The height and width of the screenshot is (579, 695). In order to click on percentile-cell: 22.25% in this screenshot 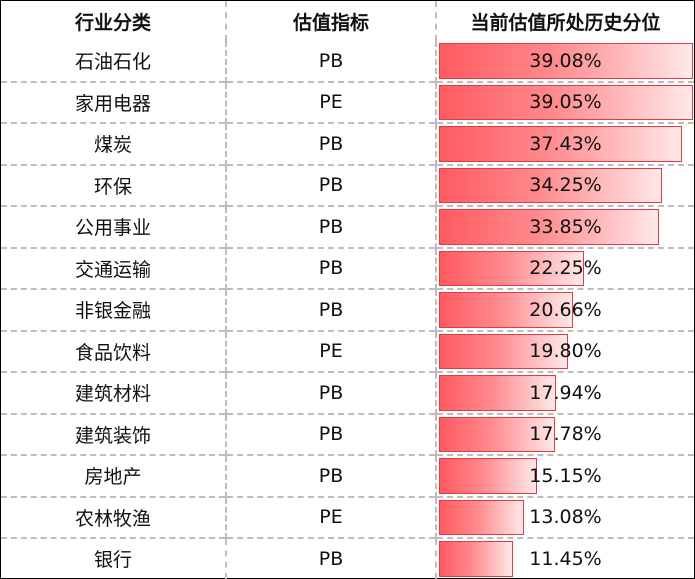, I will do `click(564, 268)`.